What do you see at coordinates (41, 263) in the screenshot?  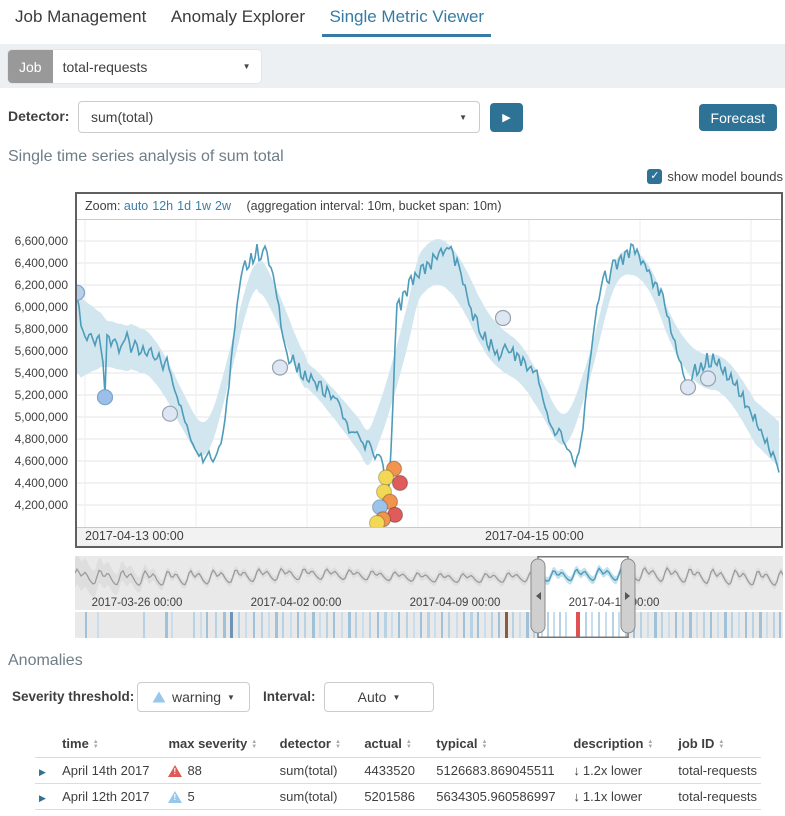 I see `y-tick-label: 6,400,000` at bounding box center [41, 263].